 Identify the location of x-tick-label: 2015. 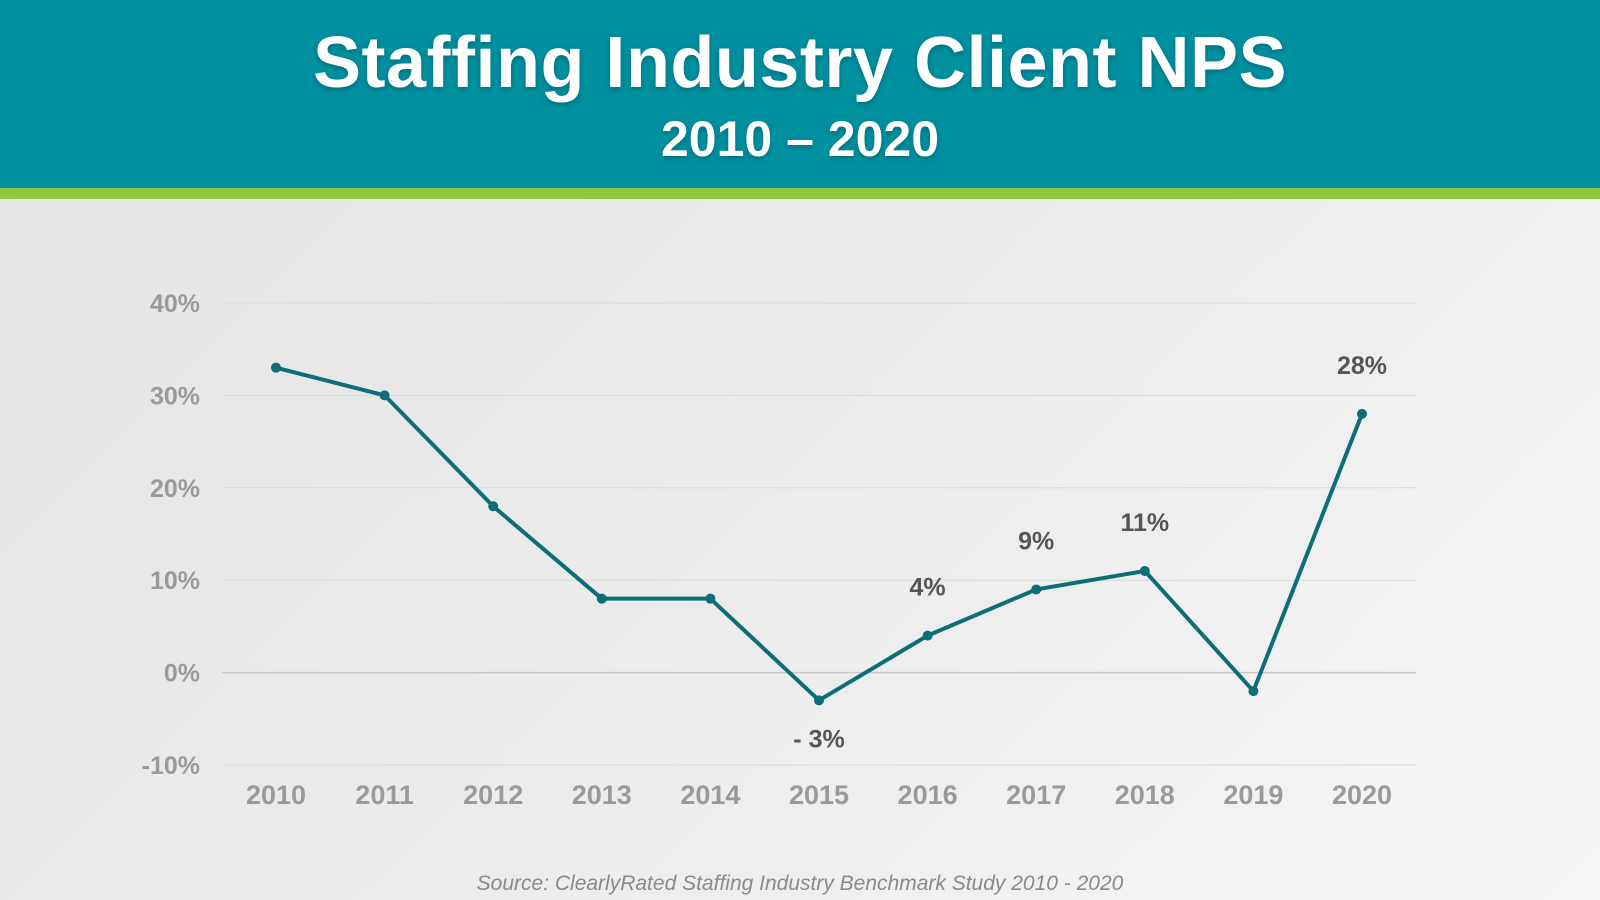
(819, 795).